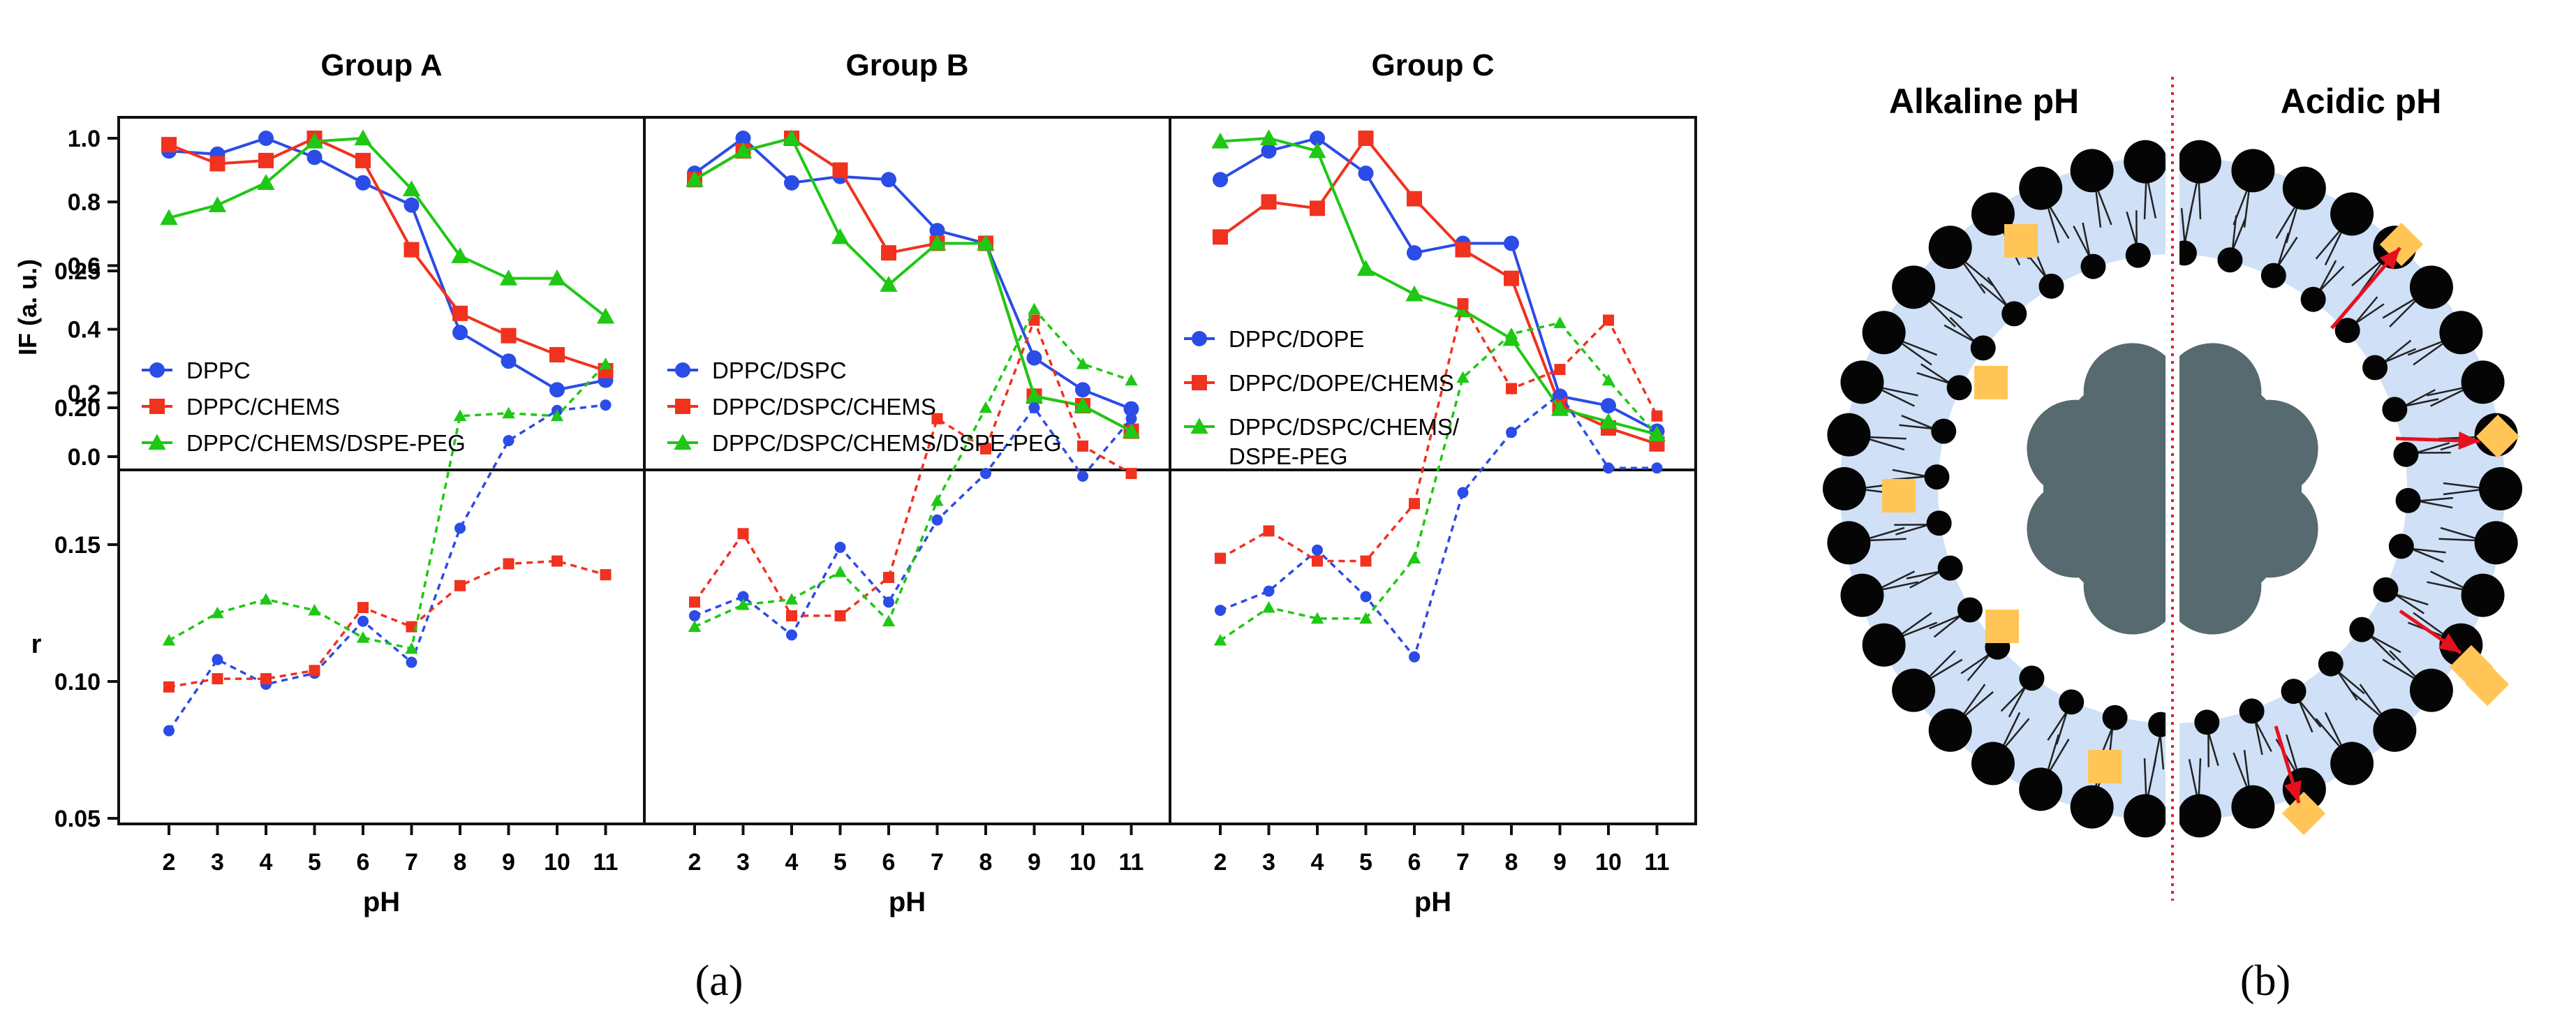 Image resolution: width=2576 pixels, height=1025 pixels. What do you see at coordinates (840, 862) in the screenshot?
I see `x-tick-label: 5` at bounding box center [840, 862].